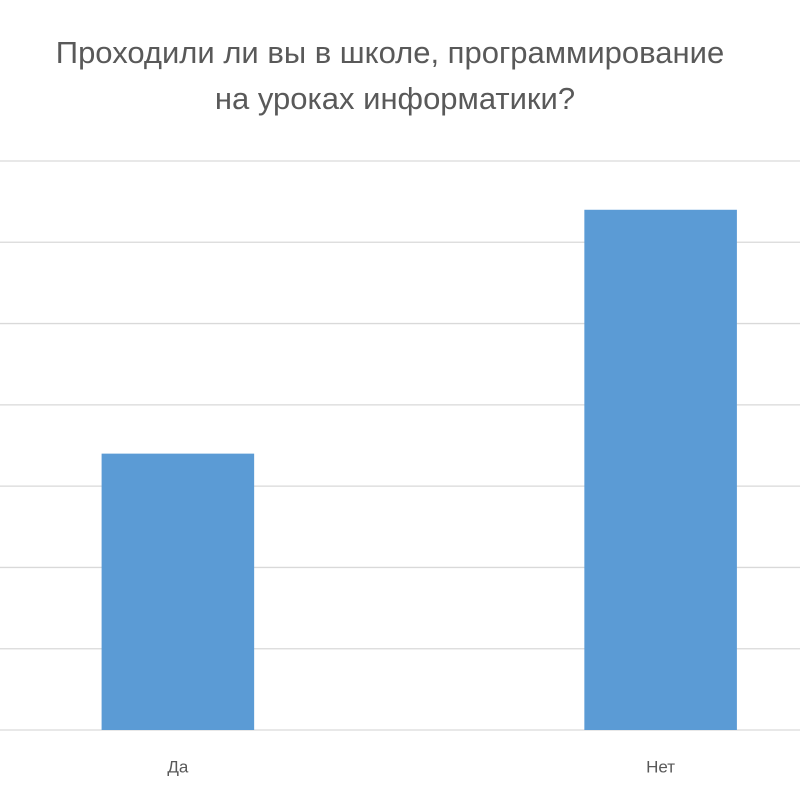 The height and width of the screenshot is (800, 800). I want to click on chart-title: на уроках информатики?, so click(395, 98).